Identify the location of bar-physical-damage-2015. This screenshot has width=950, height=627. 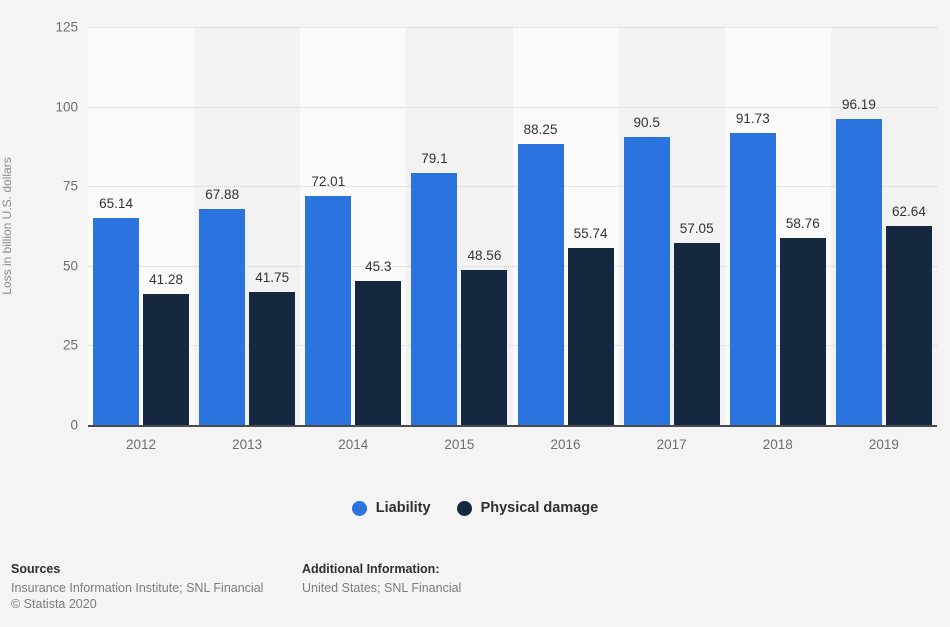
(484, 347).